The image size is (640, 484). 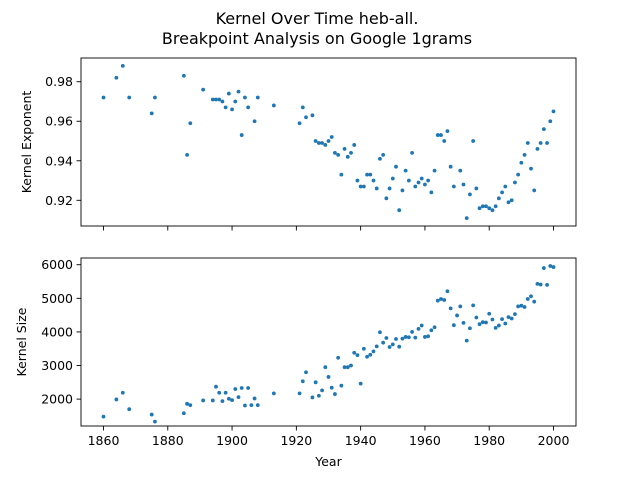 What do you see at coordinates (57, 399) in the screenshot?
I see `y-tick-label: 2000` at bounding box center [57, 399].